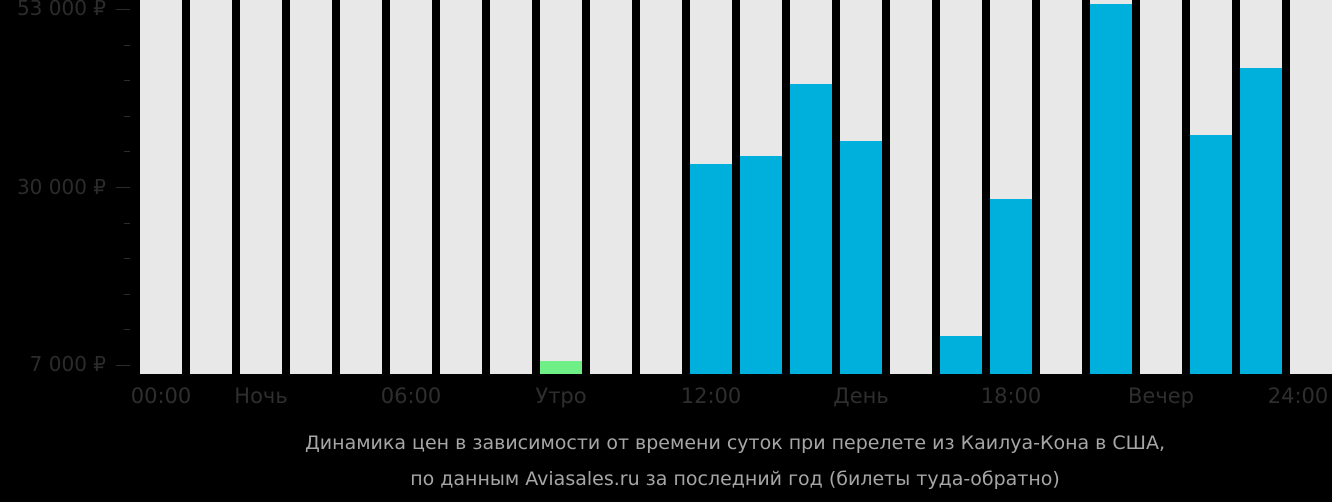 This screenshot has height=502, width=1332. I want to click on y-axis-label: 53 000 ₽, so click(61, 10).